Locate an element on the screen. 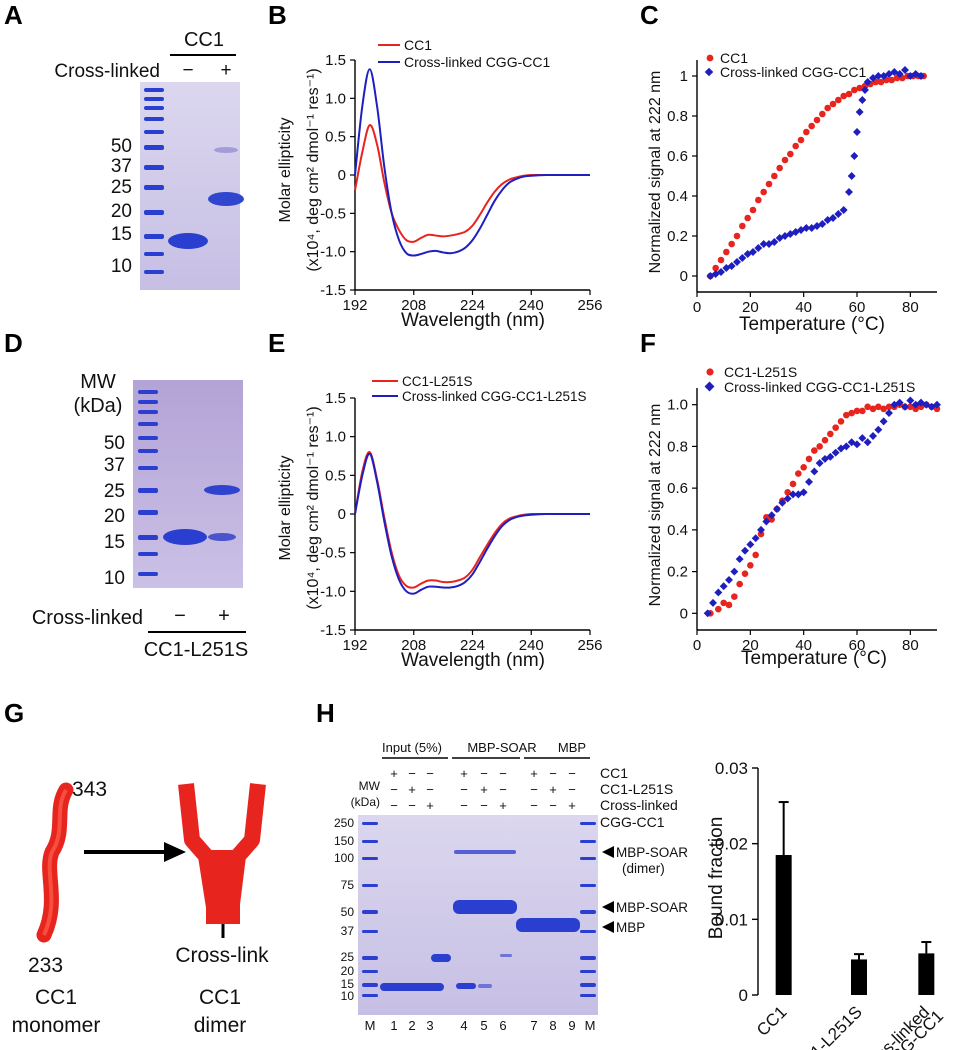 This screenshot has width=968, height=1050. chart-f-xlabel: Temperature (°C) is located at coordinates (814, 658).